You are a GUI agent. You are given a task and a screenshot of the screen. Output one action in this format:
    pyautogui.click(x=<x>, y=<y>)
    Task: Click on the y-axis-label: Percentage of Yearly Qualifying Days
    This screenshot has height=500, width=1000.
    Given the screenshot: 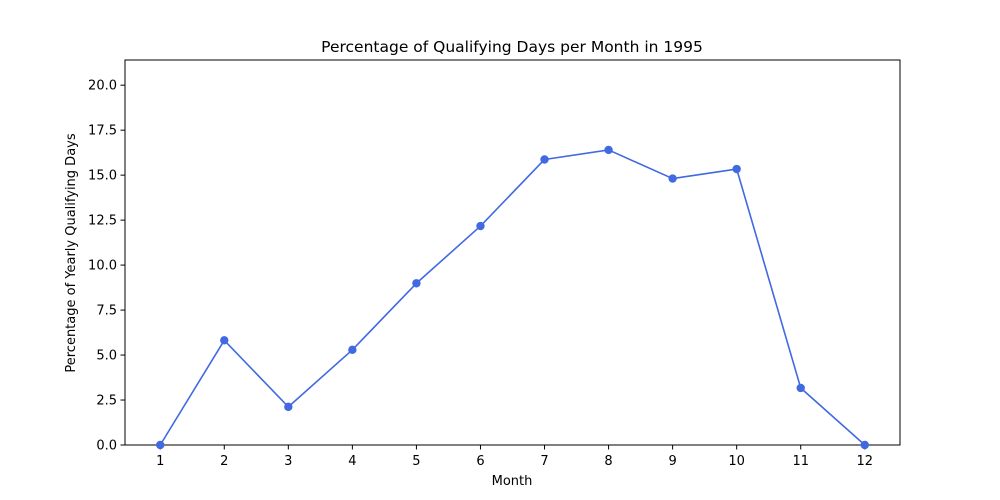 What is the action you would take?
    pyautogui.click(x=71, y=252)
    